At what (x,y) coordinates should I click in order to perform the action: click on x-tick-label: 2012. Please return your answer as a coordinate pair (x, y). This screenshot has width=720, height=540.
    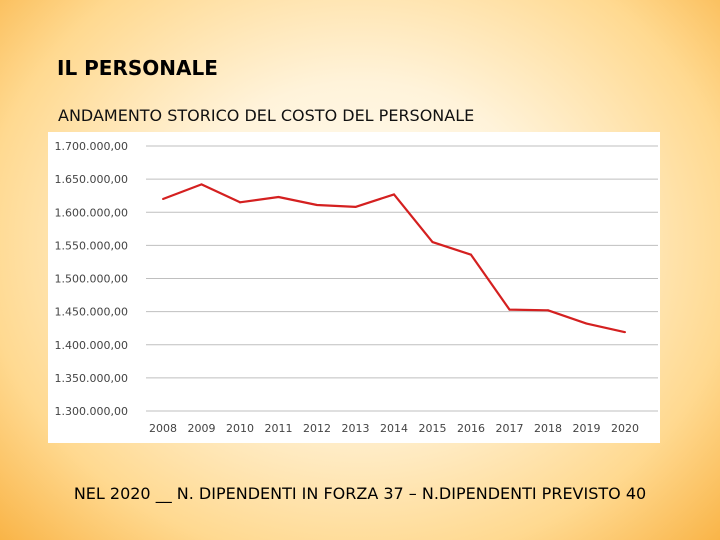
    Looking at the image, I should click on (317, 428).